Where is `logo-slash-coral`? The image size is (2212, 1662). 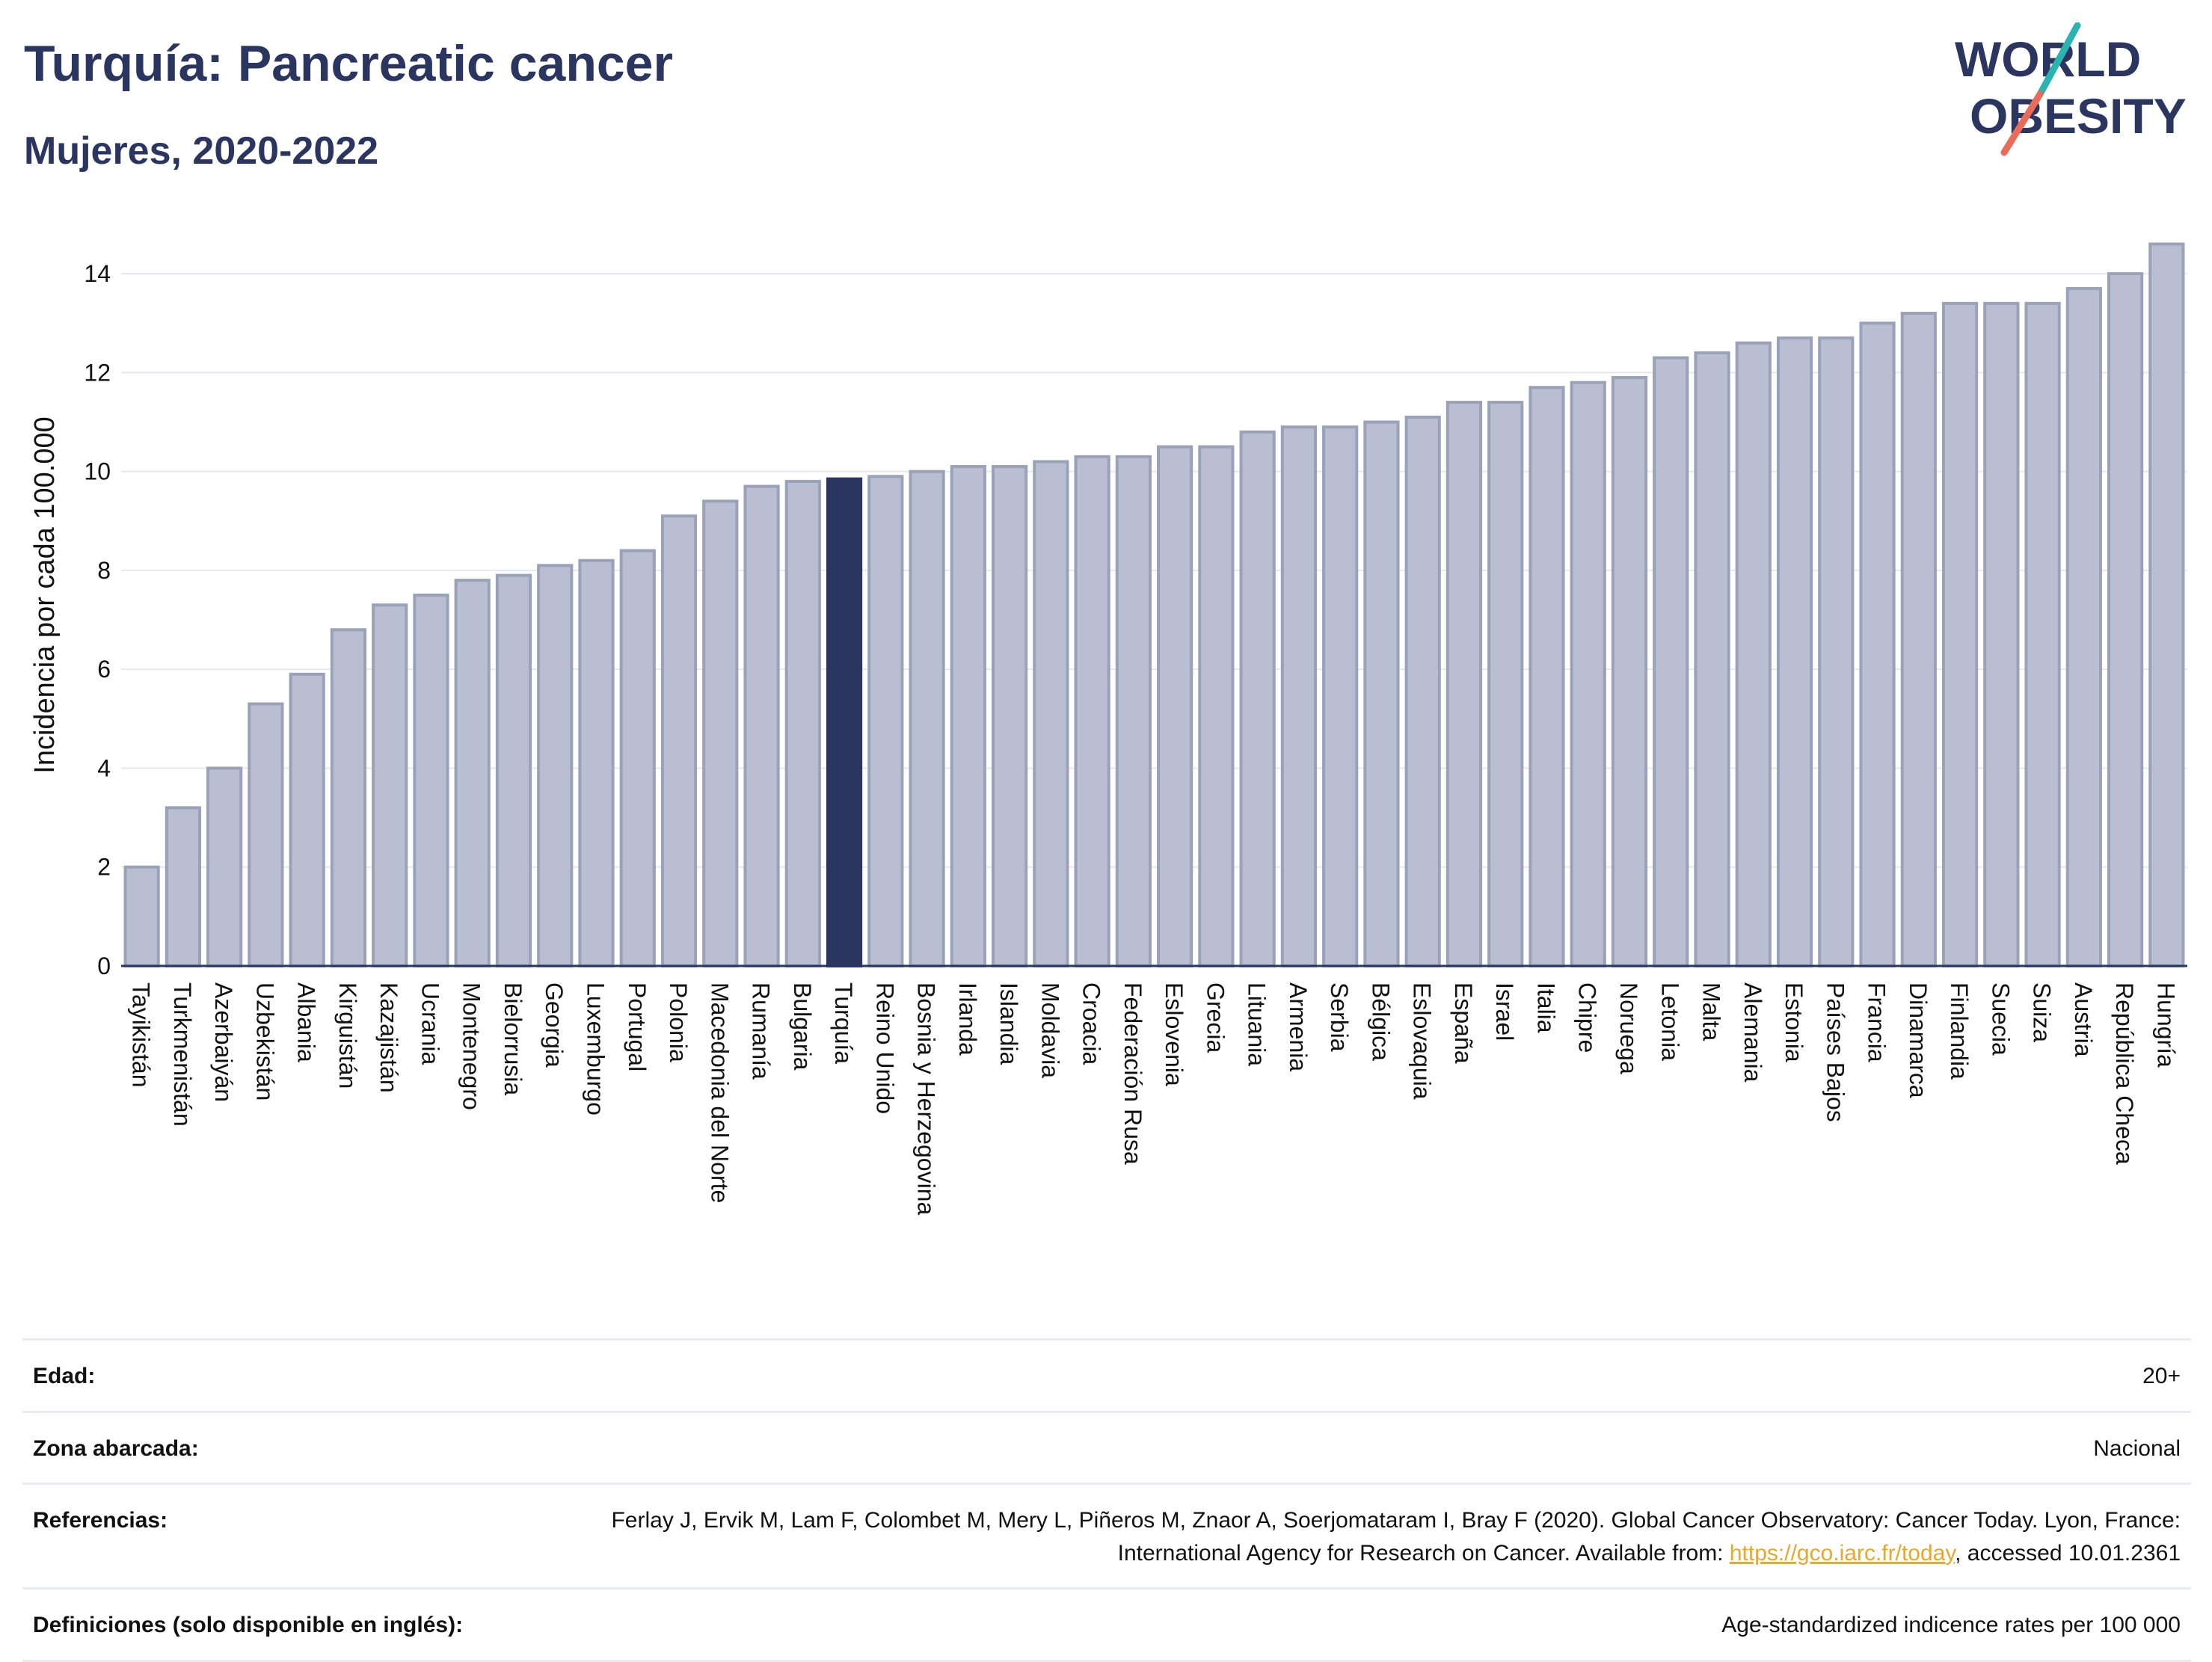 logo-slash-coral is located at coordinates (2022, 123).